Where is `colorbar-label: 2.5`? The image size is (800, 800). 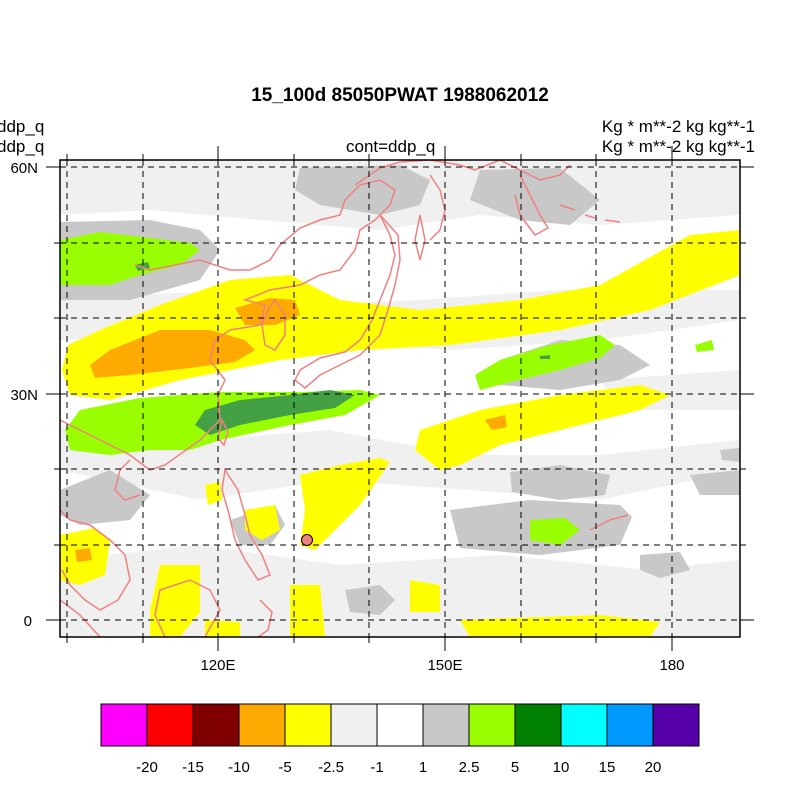 colorbar-label: 2.5 is located at coordinates (469, 767).